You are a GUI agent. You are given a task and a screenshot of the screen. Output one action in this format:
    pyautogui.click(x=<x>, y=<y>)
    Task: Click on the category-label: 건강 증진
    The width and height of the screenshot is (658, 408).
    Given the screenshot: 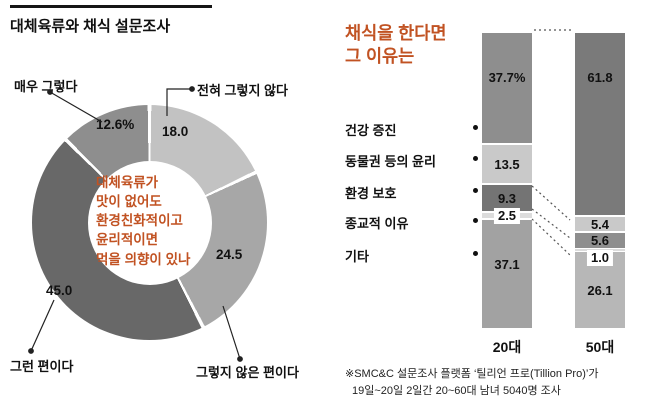 What is the action you would take?
    pyautogui.click(x=371, y=130)
    